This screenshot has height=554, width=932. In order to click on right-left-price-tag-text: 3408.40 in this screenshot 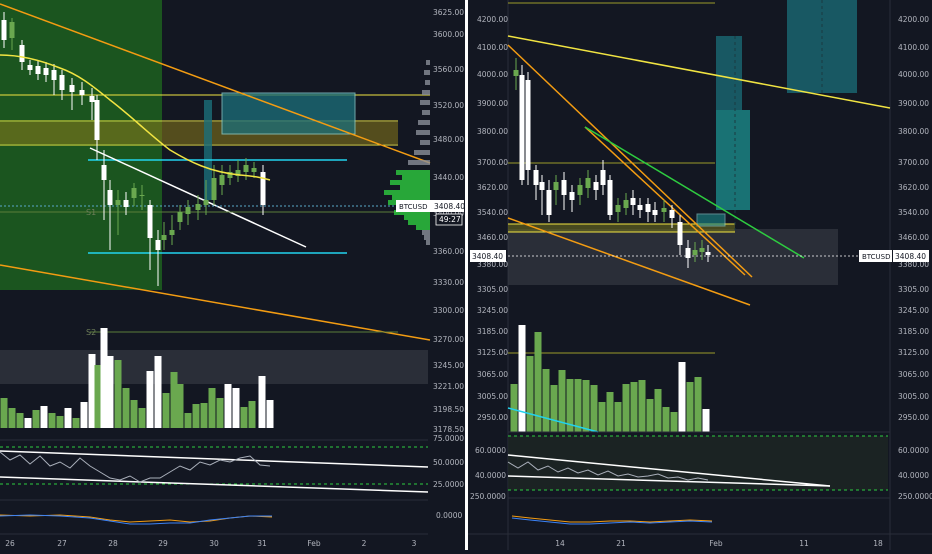, I will do `click(487, 256)`.